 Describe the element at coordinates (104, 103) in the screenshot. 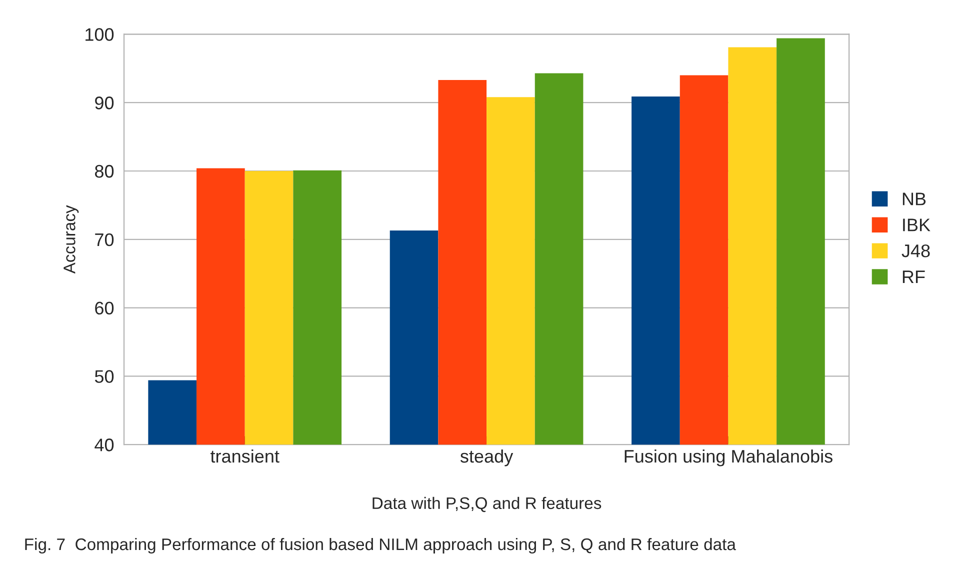

I see `y-tick-label: 90` at that location.